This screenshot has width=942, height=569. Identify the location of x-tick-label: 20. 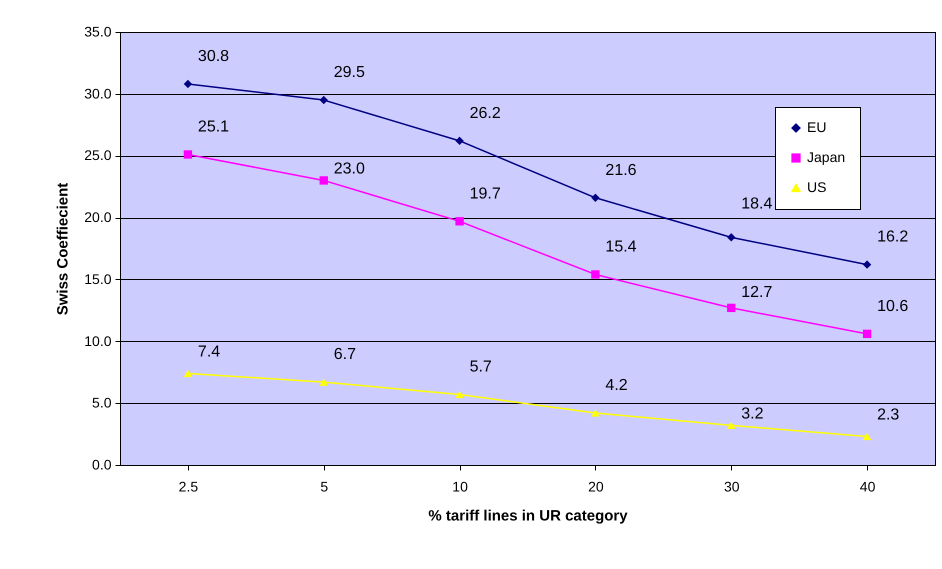
(596, 486).